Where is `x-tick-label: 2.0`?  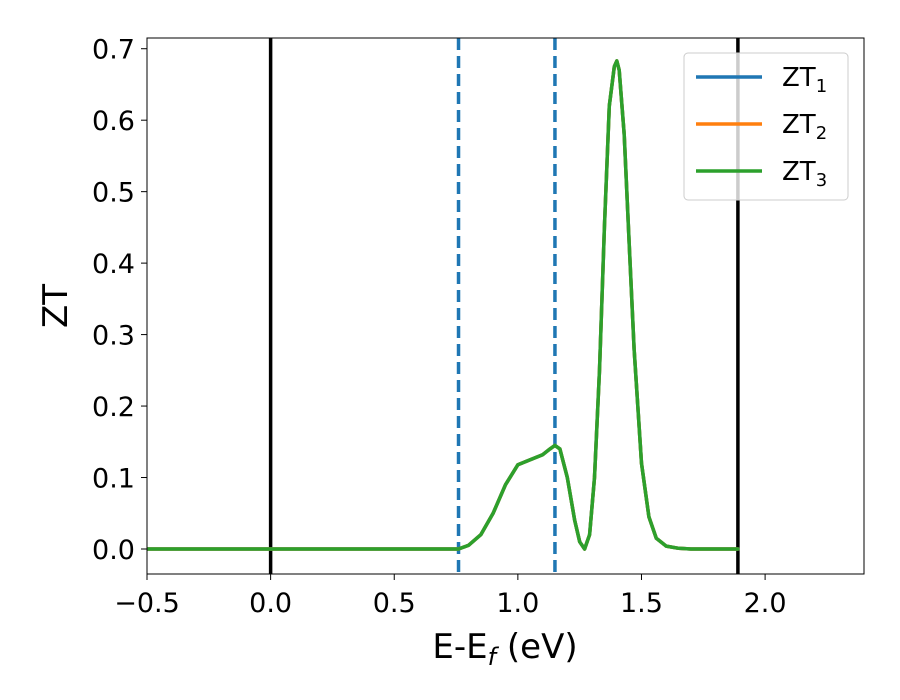 x-tick-label: 2.0 is located at coordinates (765, 603).